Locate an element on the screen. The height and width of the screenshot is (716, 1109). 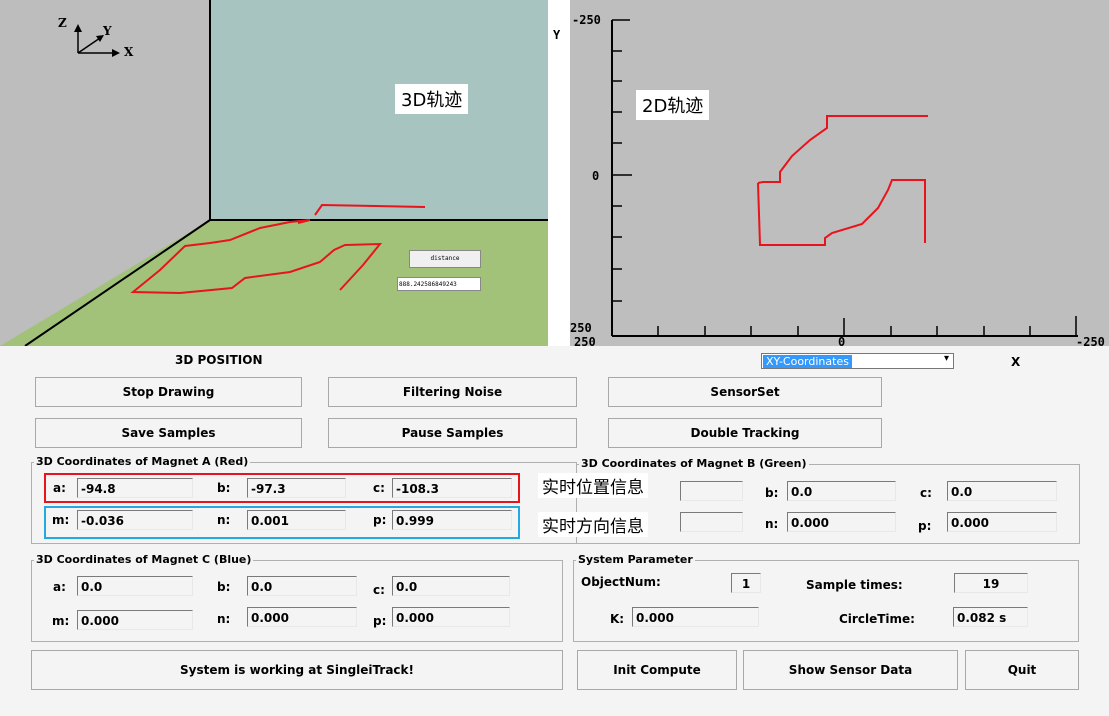
position-info-annotation: 实时位置信息 is located at coordinates (593, 485).